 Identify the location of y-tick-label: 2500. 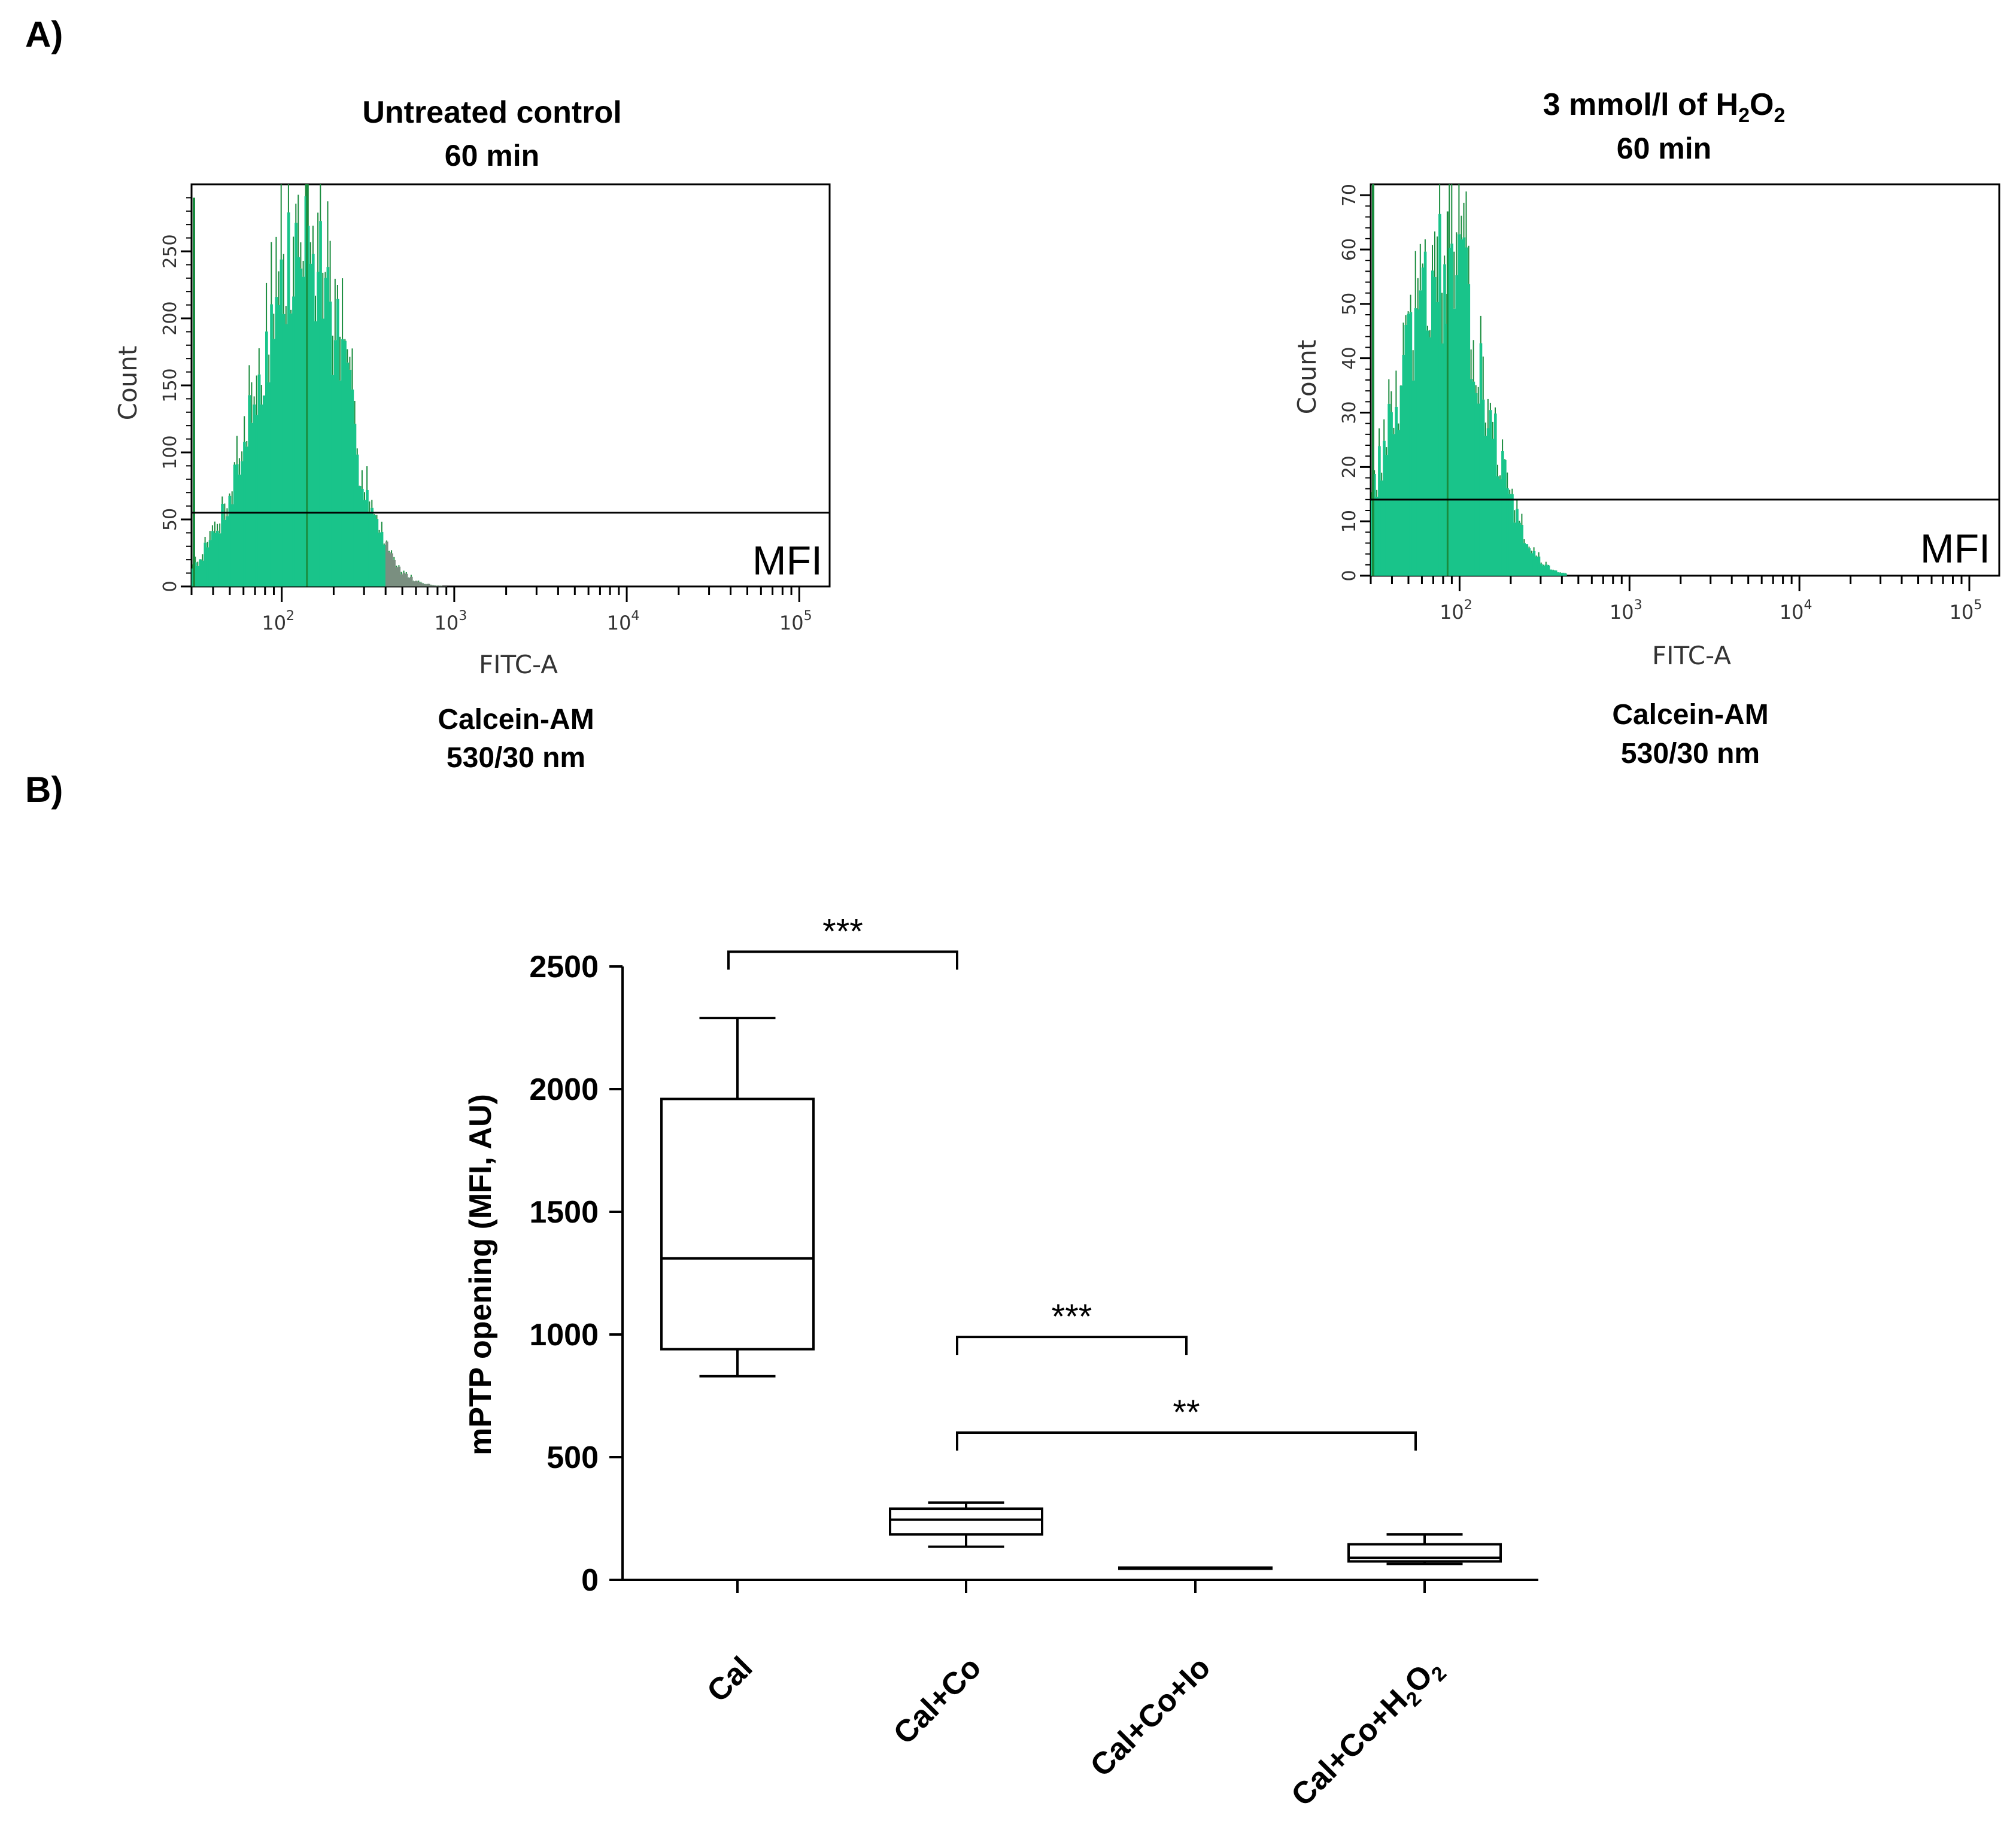
(564, 967).